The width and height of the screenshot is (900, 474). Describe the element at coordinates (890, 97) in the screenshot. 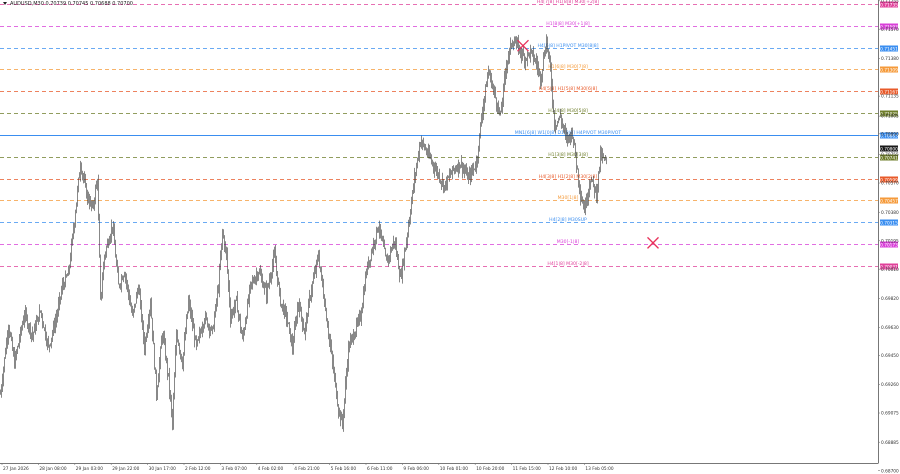

I see `y-tick-label: 0.71135` at that location.